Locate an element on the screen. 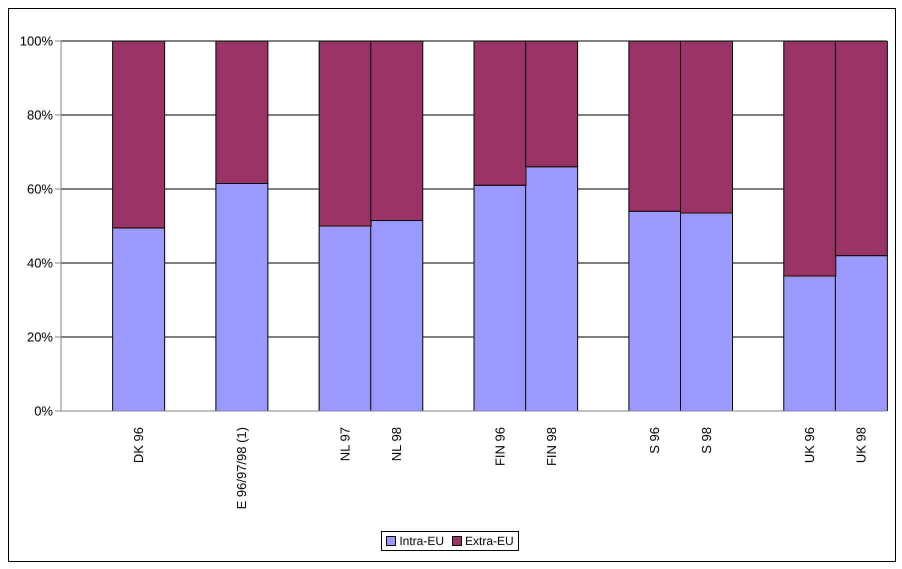  x-tick-label: UK 96 is located at coordinates (810, 445).